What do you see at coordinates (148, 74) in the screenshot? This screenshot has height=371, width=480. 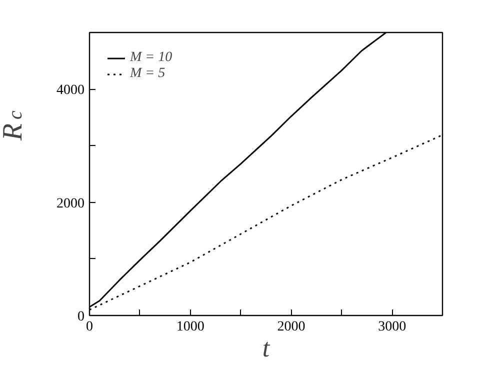 I see `legend-label: M = 5` at bounding box center [148, 74].